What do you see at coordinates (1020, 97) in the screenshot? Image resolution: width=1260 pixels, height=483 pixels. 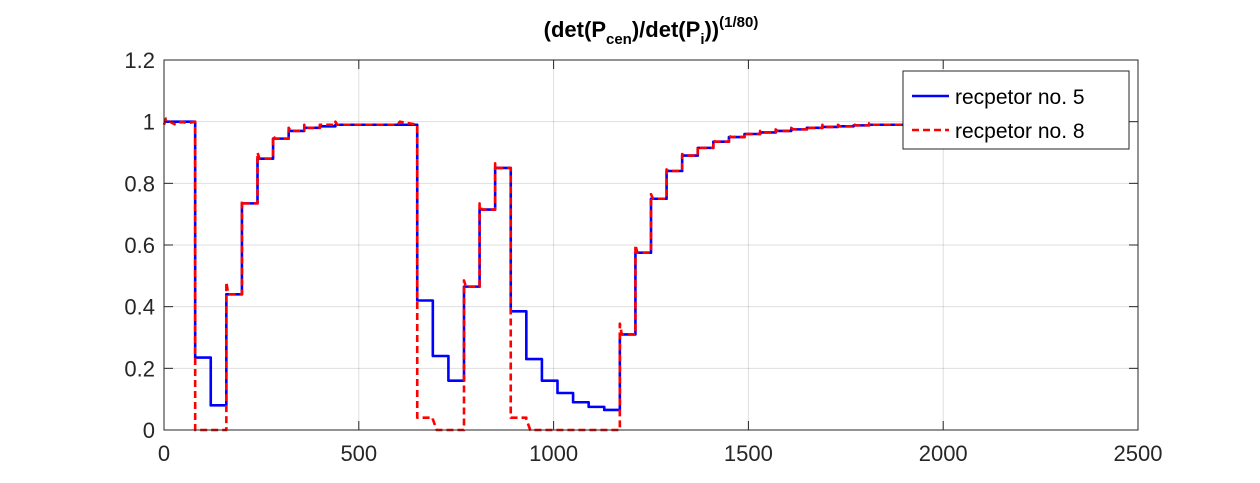 I see `legend-label-1: recpetor no. 5` at bounding box center [1020, 97].